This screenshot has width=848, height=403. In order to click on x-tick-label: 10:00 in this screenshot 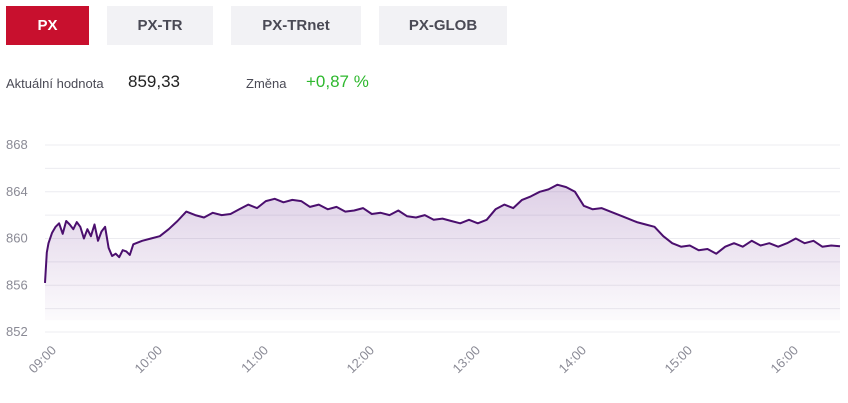, I will do `click(149, 360)`.